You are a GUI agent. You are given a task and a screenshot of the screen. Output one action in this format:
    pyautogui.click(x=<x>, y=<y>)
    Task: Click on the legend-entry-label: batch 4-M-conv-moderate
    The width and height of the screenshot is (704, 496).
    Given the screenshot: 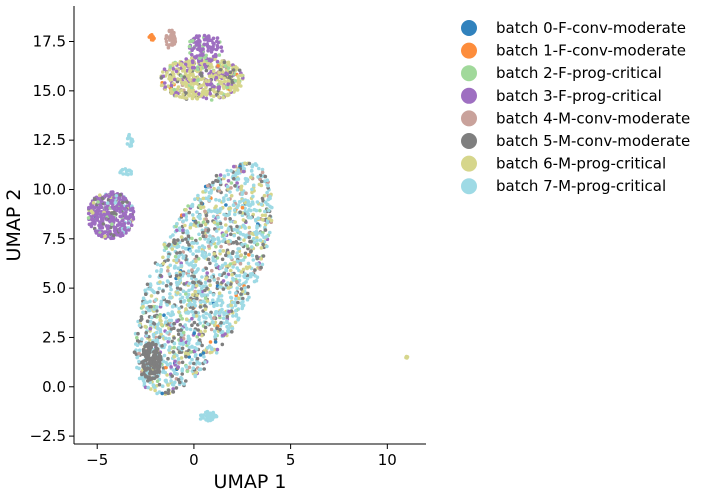 What is the action you would take?
    pyautogui.click(x=593, y=118)
    